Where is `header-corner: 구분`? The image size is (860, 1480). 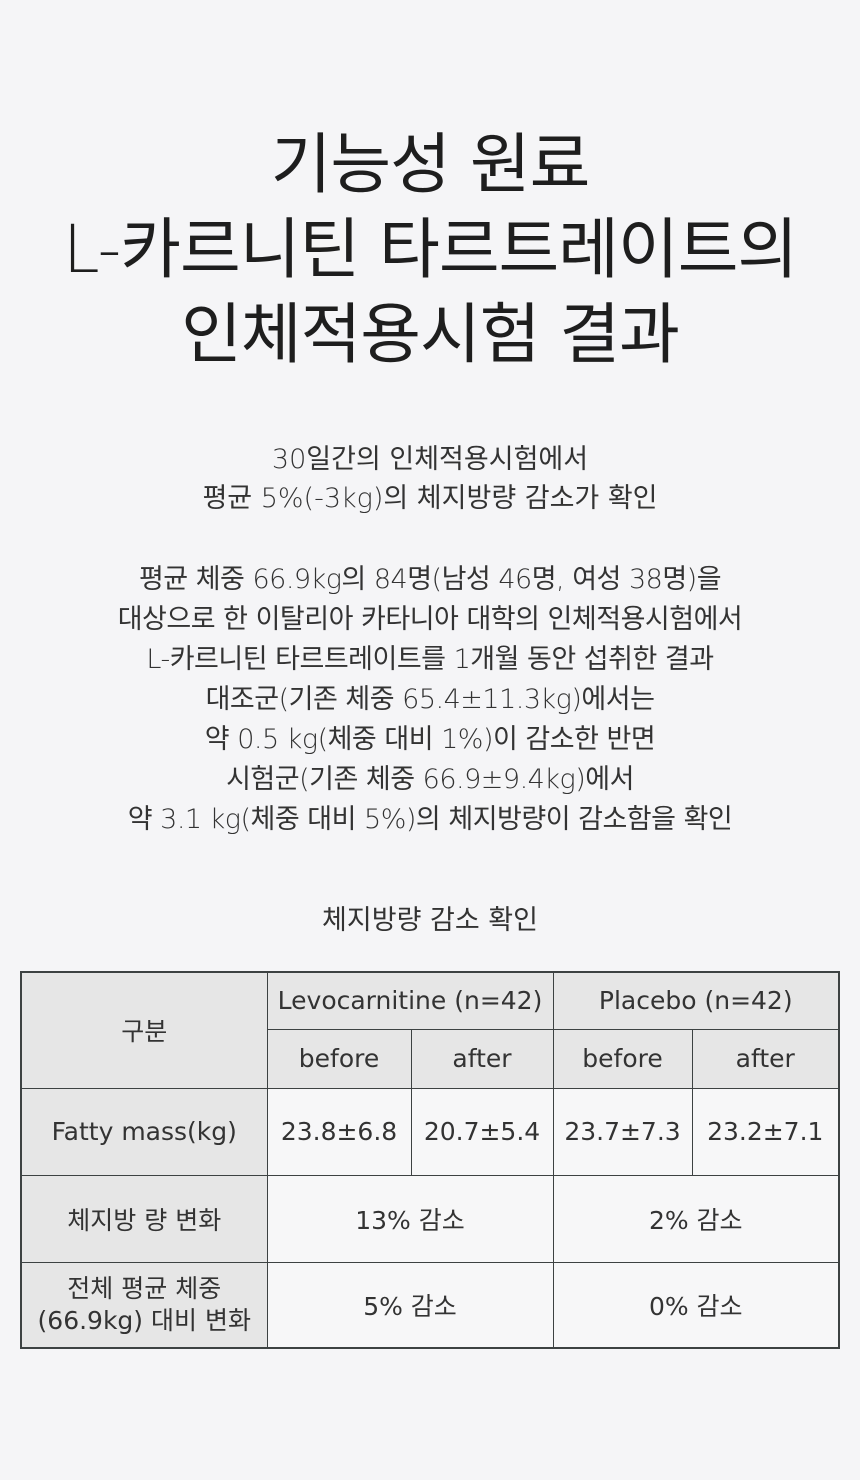
header-corner: 구분 is located at coordinates (144, 1030).